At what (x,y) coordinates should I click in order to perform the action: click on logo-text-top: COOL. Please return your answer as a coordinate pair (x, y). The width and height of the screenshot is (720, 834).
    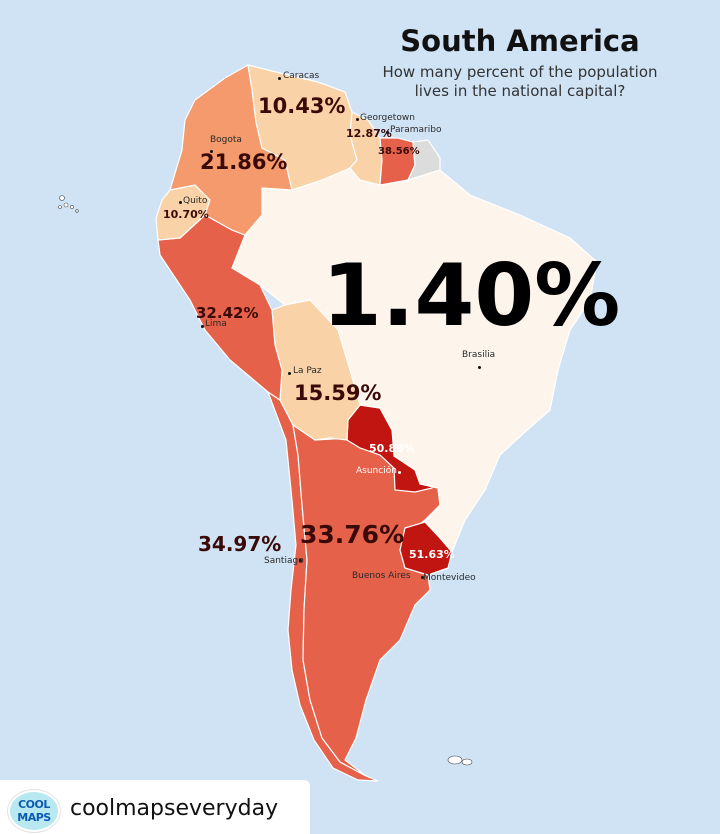
    Looking at the image, I should click on (34, 804).